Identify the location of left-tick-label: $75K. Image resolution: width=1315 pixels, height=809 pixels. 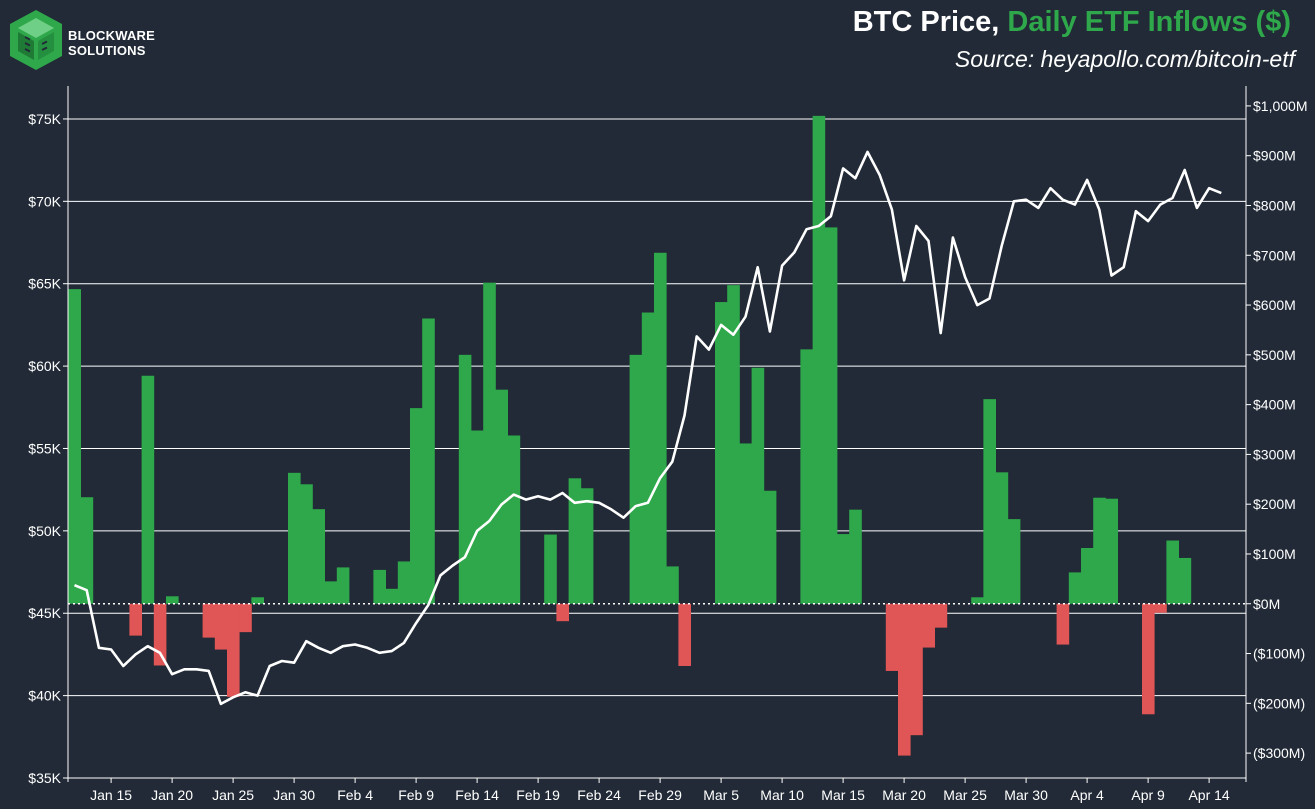
(44, 119).